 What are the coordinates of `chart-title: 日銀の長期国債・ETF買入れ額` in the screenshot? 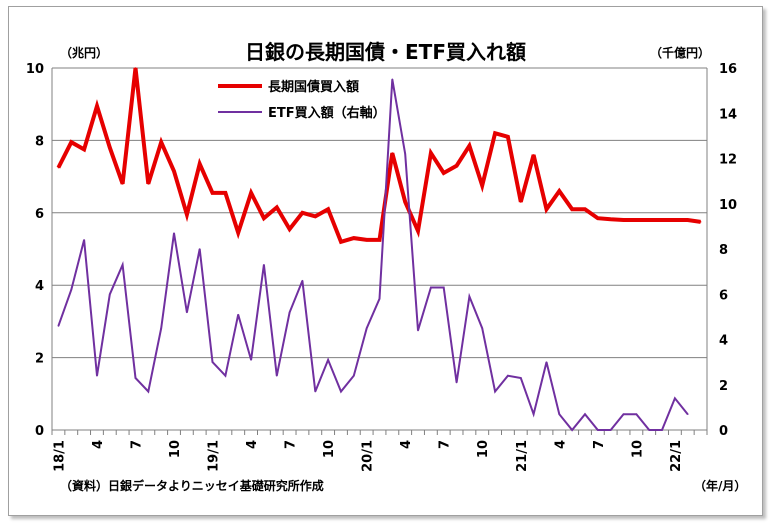 It's located at (385, 52).